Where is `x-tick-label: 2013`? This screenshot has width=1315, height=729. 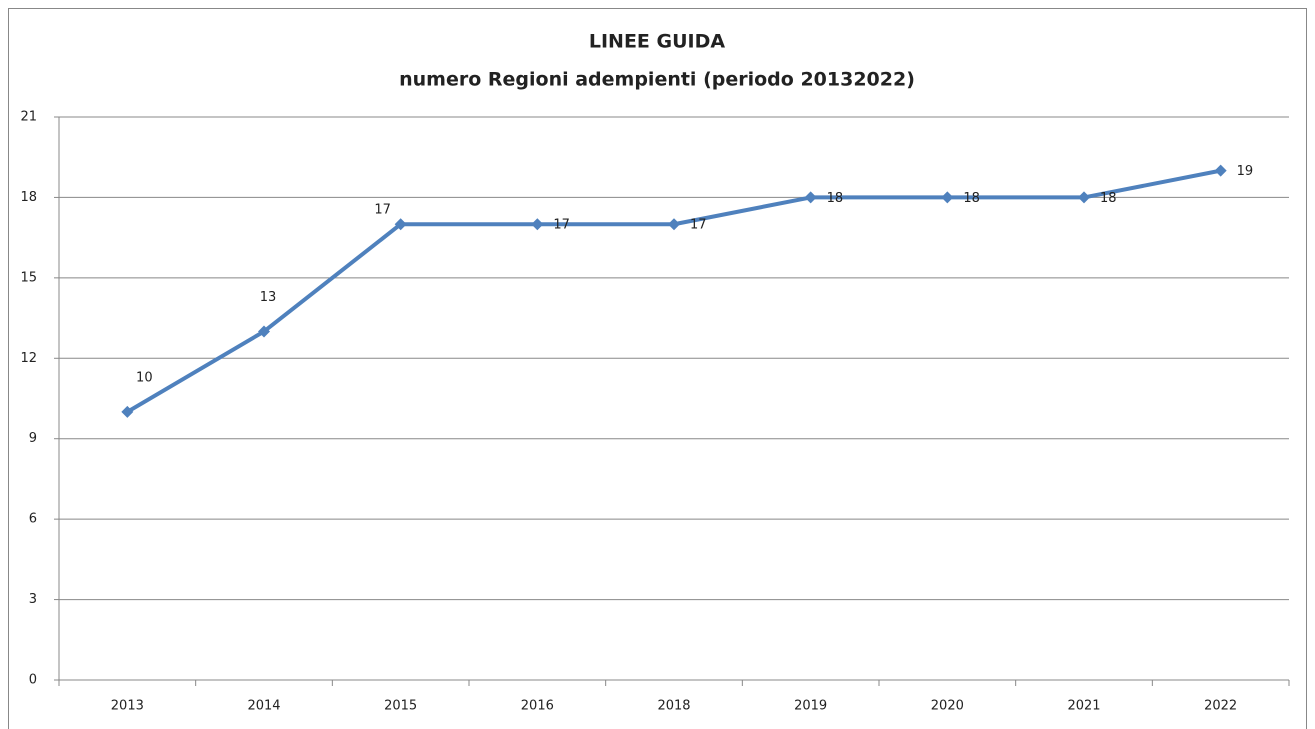 x-tick-label: 2013 is located at coordinates (127, 706).